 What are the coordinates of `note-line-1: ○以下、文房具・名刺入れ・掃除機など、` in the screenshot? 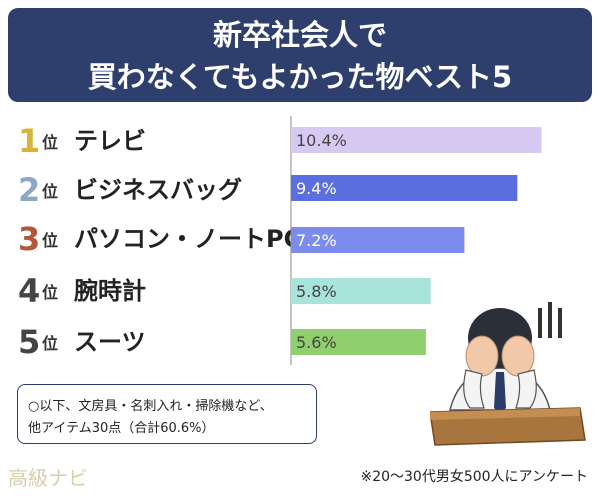 It's located at (150, 406).